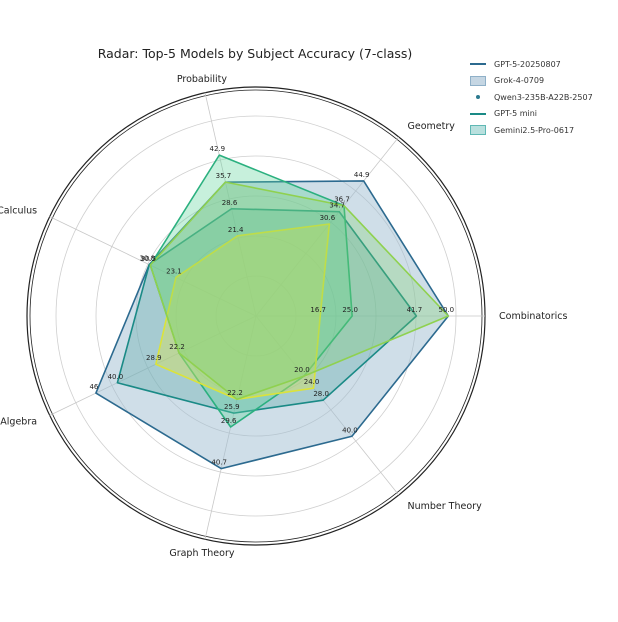 The width and height of the screenshot is (618, 622). I want to click on value-label: 30.8, so click(147, 259).